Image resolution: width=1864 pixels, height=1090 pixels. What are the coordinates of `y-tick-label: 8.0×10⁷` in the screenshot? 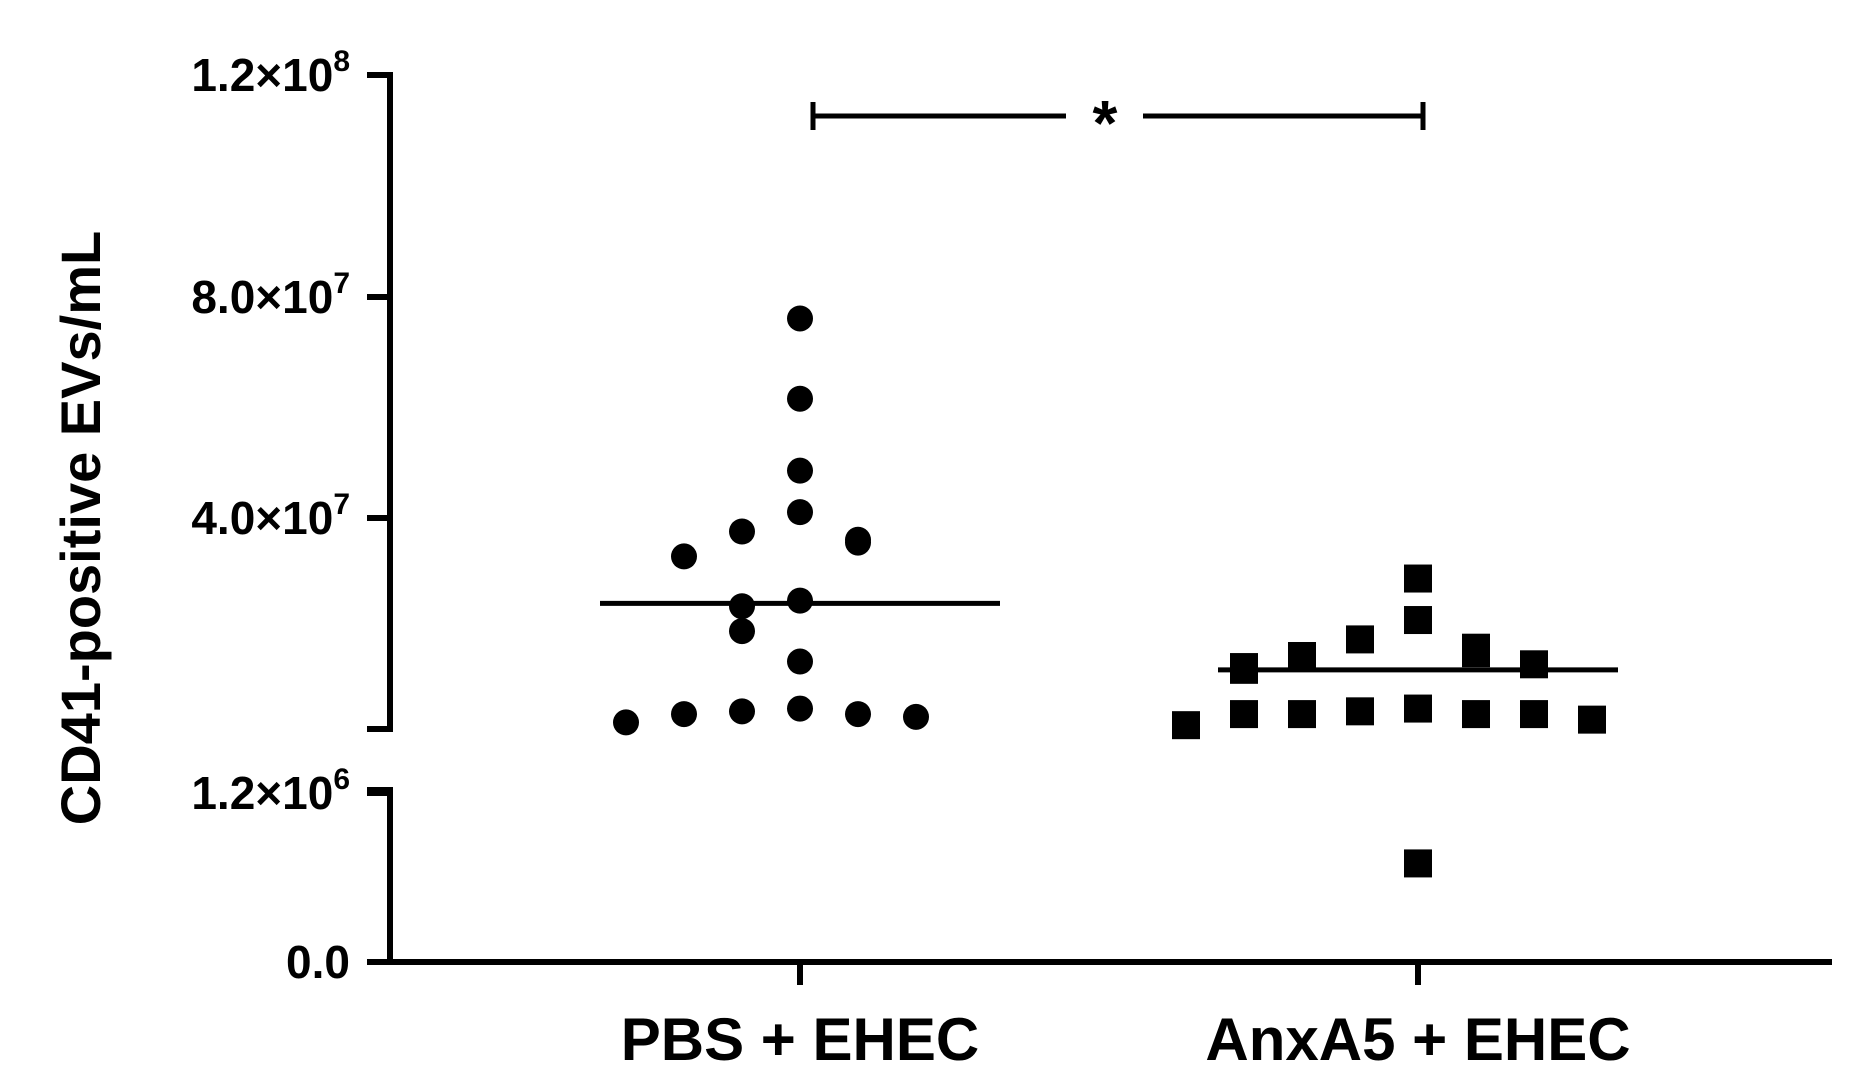 It's located at (270, 295).